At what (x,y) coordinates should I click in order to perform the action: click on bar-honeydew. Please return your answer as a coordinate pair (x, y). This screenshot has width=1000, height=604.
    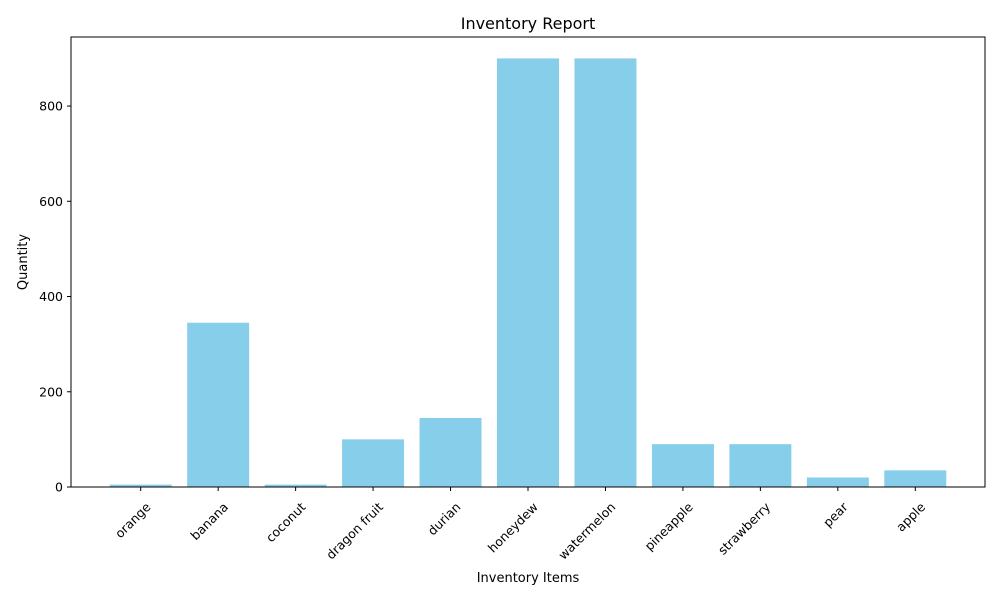
    Looking at the image, I should click on (528, 273).